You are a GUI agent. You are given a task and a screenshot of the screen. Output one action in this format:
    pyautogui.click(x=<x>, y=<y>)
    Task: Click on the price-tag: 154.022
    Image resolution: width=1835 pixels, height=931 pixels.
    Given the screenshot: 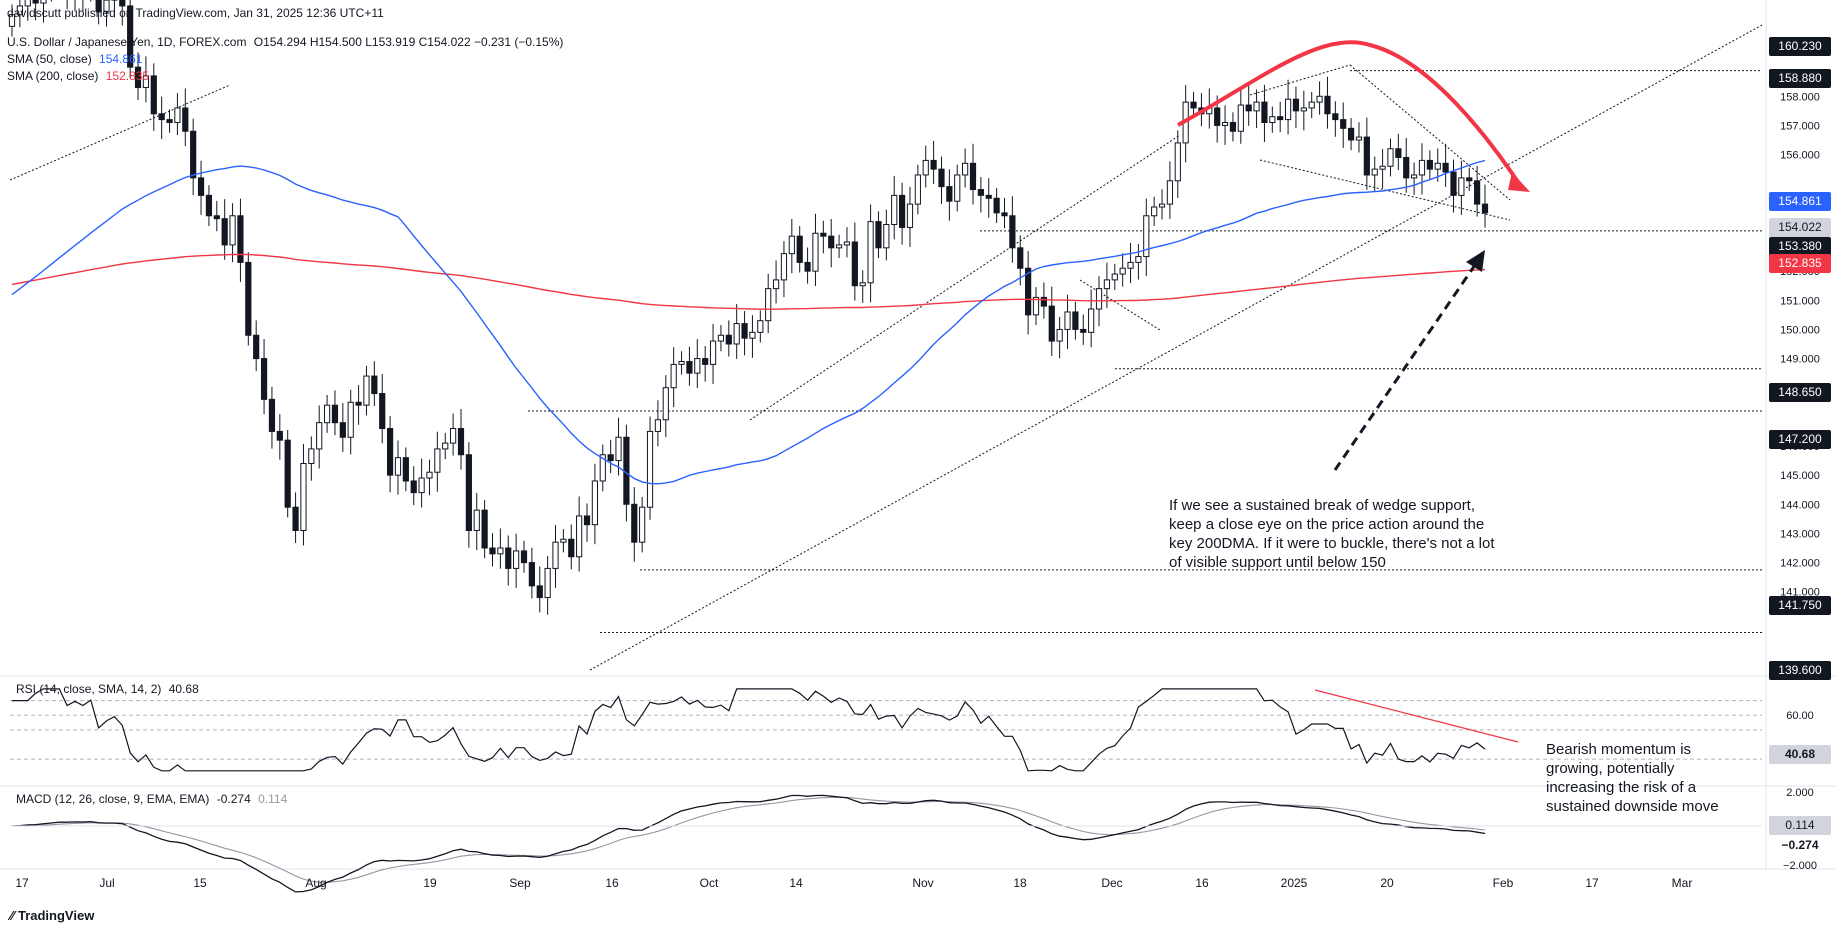 What is the action you would take?
    pyautogui.click(x=1800, y=227)
    